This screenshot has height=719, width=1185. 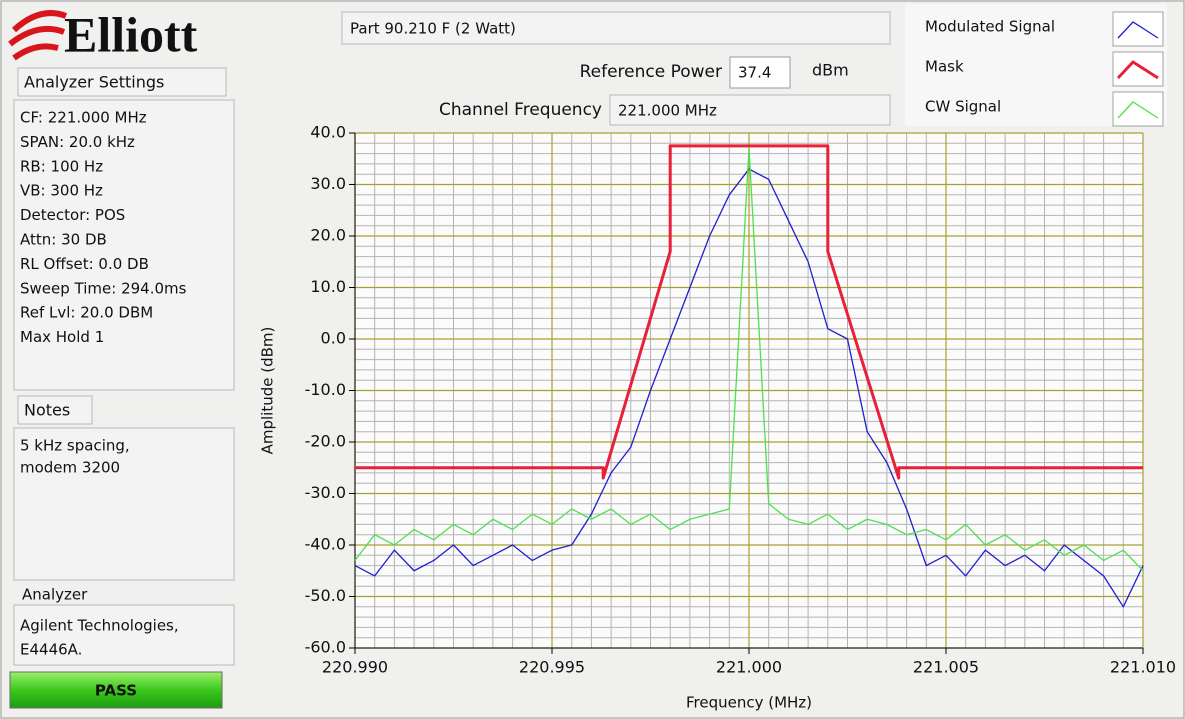 What do you see at coordinates (75, 457) in the screenshot?
I see `notes-text: 5 kHz spacing, modem 3200` at bounding box center [75, 457].